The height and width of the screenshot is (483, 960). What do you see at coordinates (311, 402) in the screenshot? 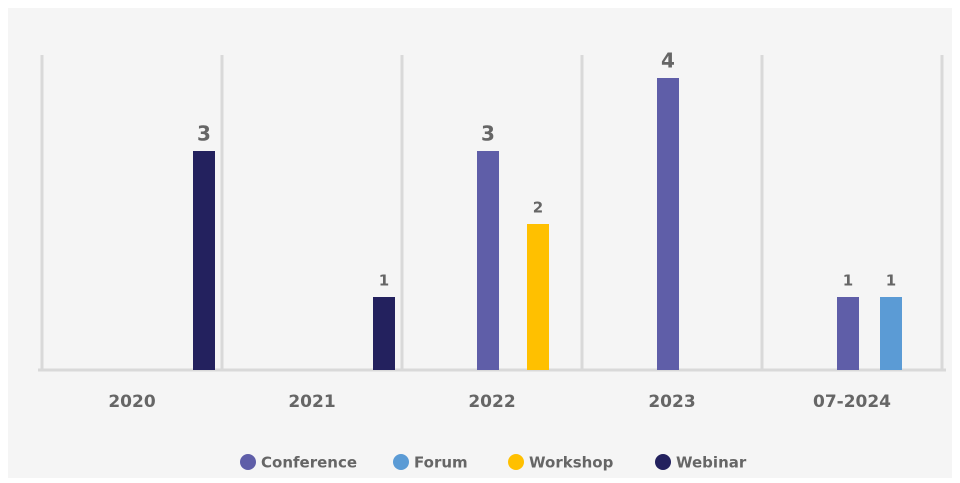
I see `x-tick-label: 2021` at bounding box center [311, 402].